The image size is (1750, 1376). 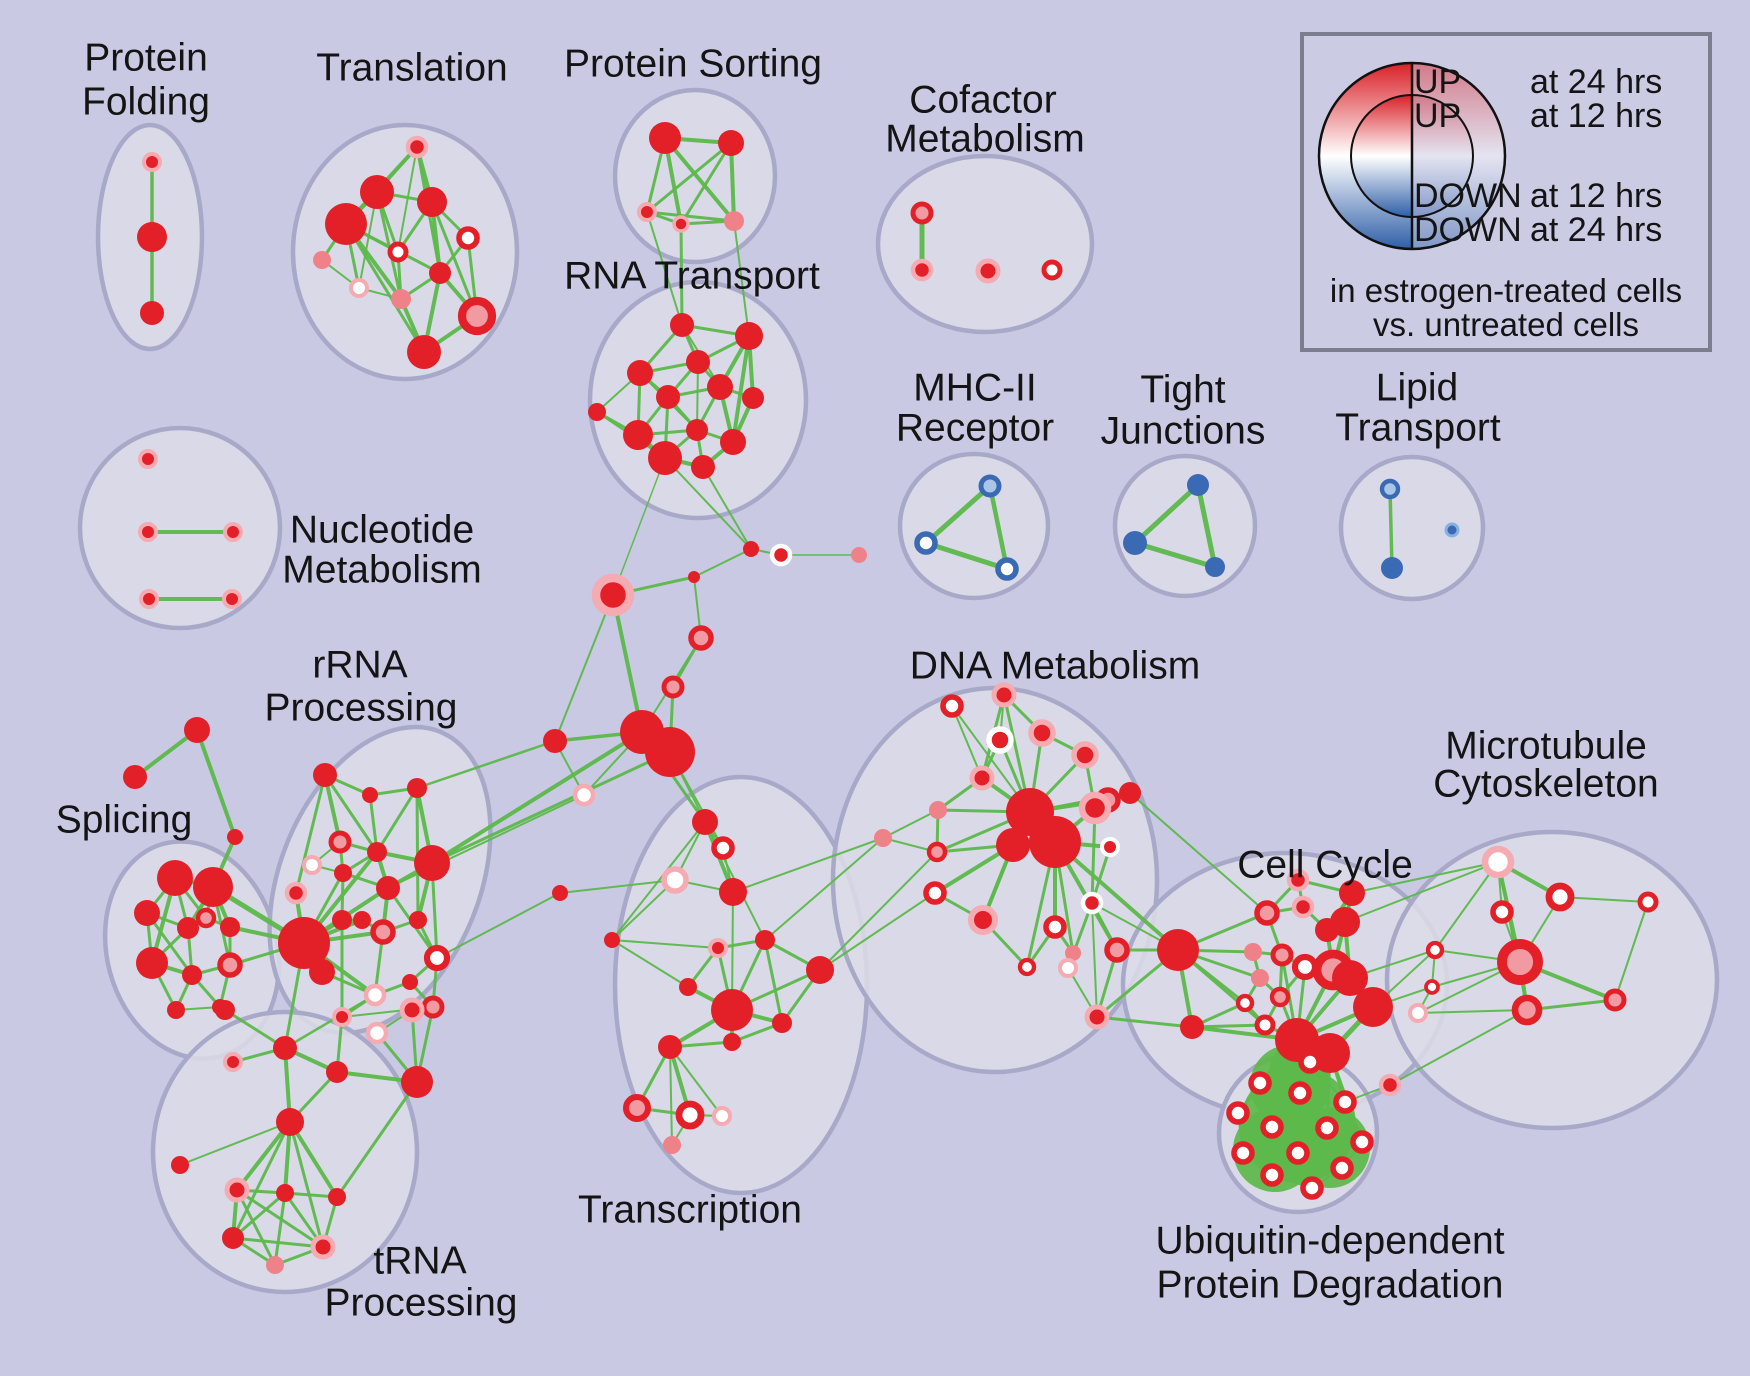 I want to click on cluster-label-trna-processing-line1: tRNA, so click(x=419, y=1260).